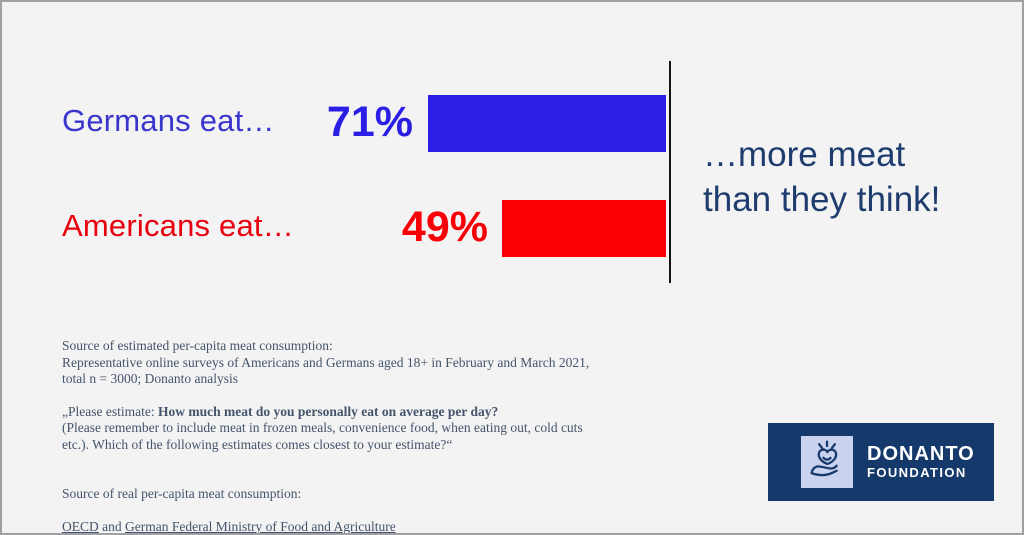 The image size is (1024, 535). I want to click on donanto-foundation-logo: DONANTO FOUNDATION, so click(881, 462).